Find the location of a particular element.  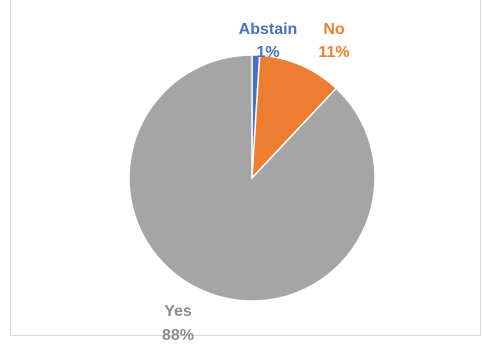

slice-percent-no: 11% is located at coordinates (333, 52).